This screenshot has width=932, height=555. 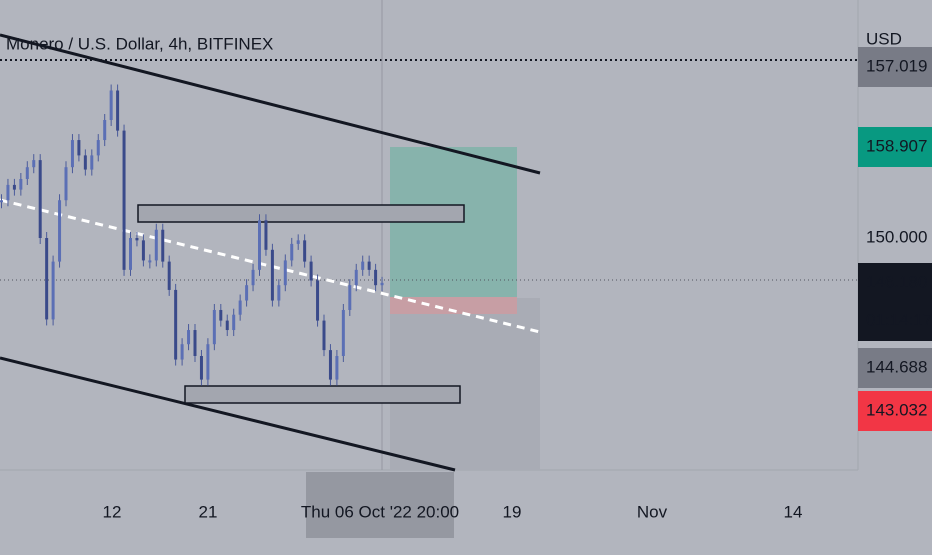 I want to click on support-box, so click(x=322, y=394).